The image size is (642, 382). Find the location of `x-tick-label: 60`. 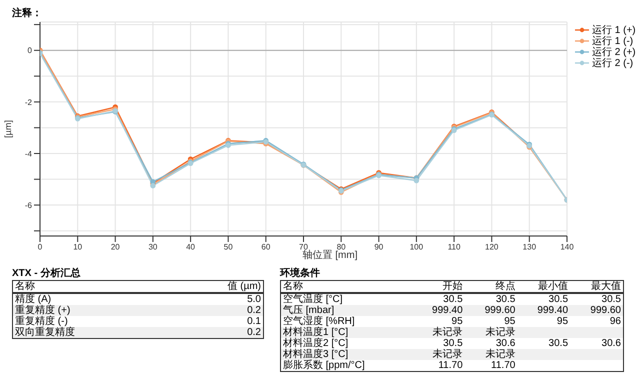

x-tick-label: 60 is located at coordinates (266, 247).